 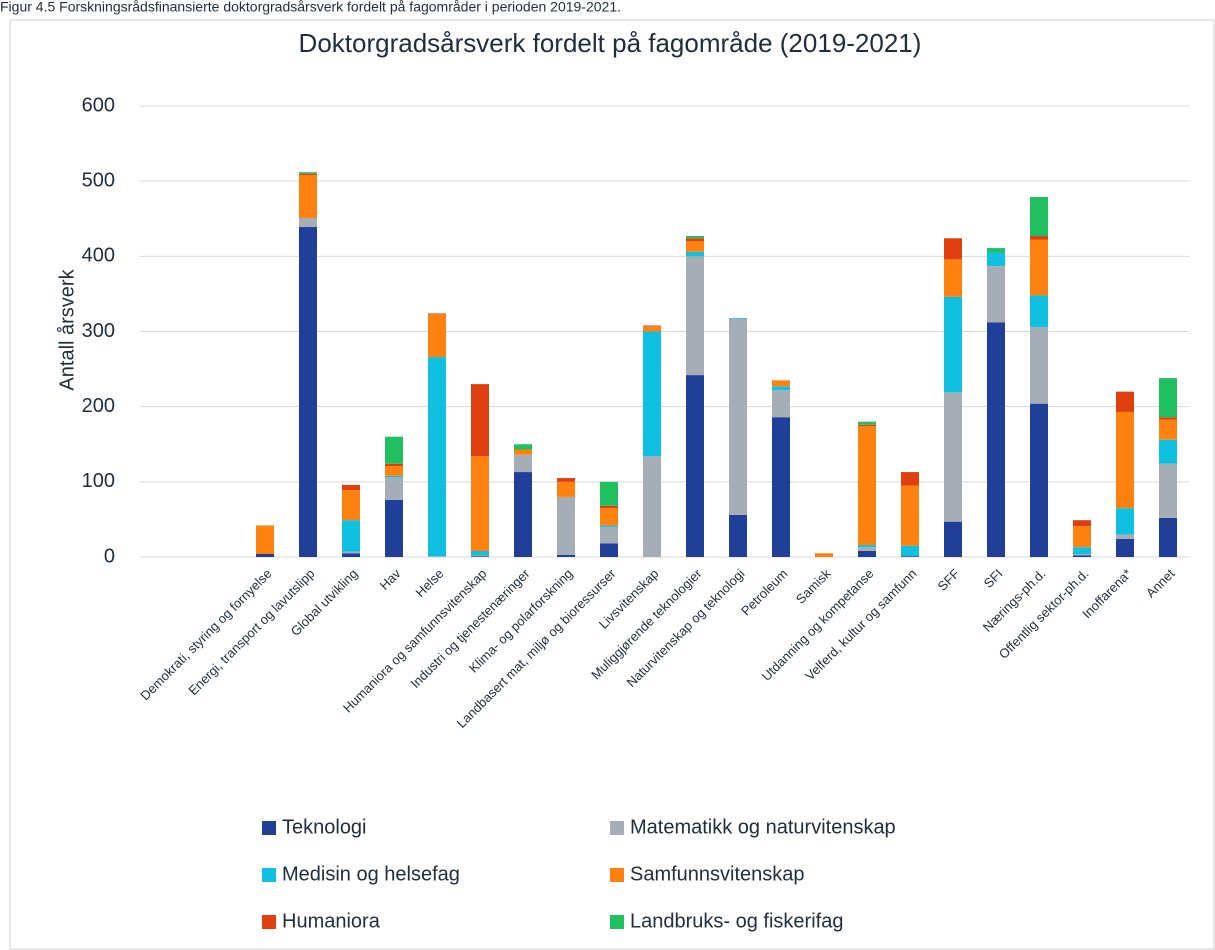 What do you see at coordinates (98, 481) in the screenshot?
I see `y-tick-label: 100` at bounding box center [98, 481].